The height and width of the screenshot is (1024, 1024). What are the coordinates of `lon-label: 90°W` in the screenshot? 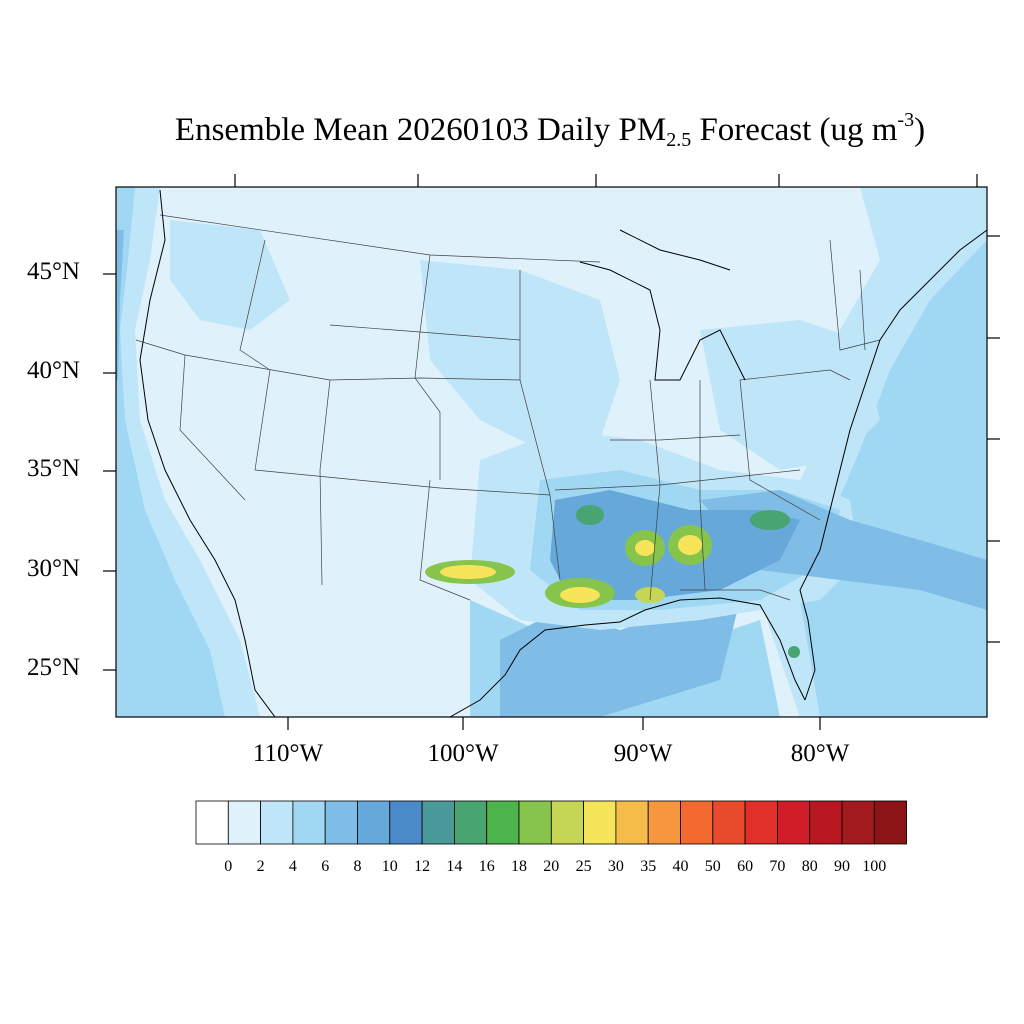 It's located at (643, 753).